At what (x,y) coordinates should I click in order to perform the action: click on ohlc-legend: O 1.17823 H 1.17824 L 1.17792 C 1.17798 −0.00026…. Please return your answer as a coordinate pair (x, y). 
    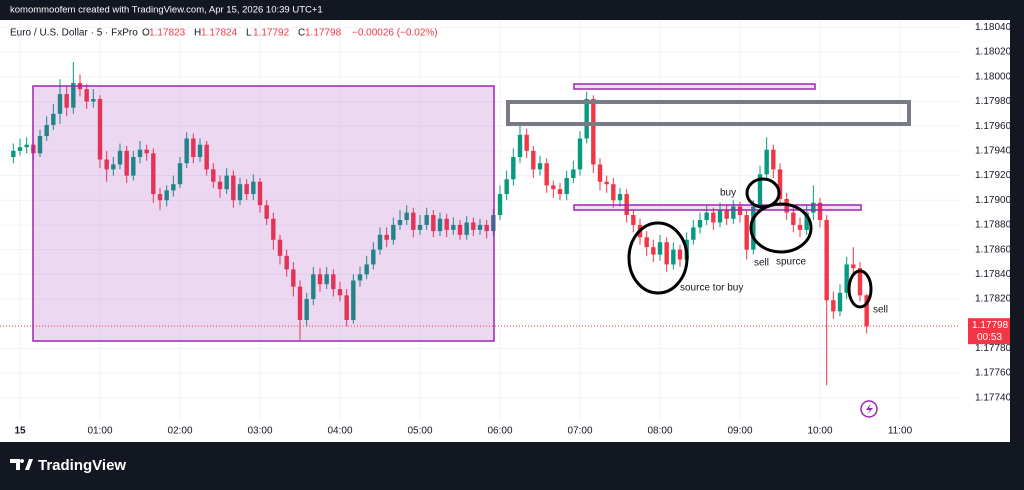
    Looking at the image, I should click on (290, 33).